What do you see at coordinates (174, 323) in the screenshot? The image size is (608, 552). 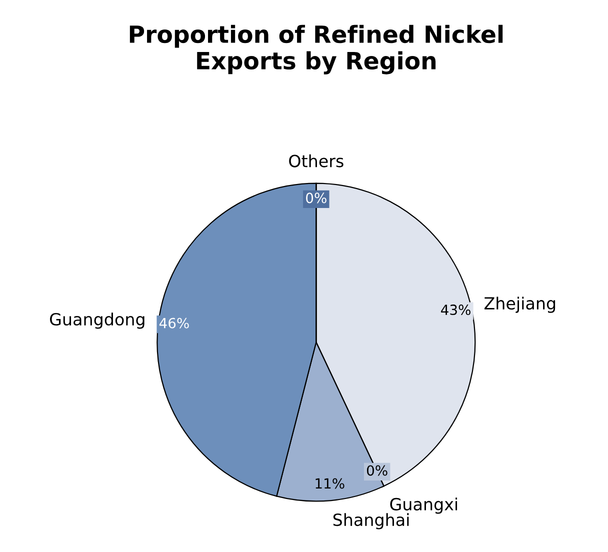 I see `data-label: 46%` at bounding box center [174, 323].